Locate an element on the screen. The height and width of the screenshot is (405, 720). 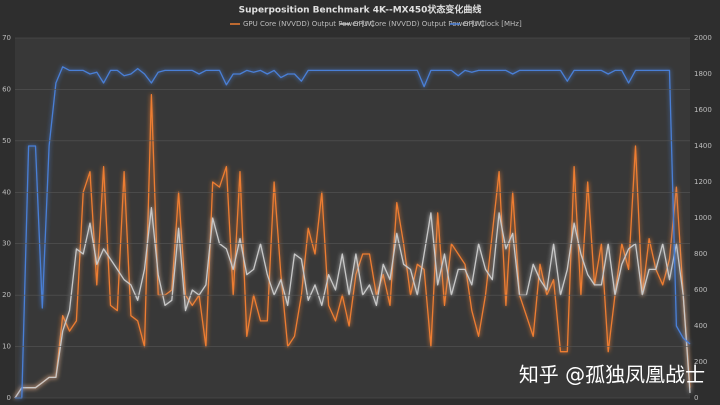
y2-tick-label: 200 is located at coordinates (700, 362).